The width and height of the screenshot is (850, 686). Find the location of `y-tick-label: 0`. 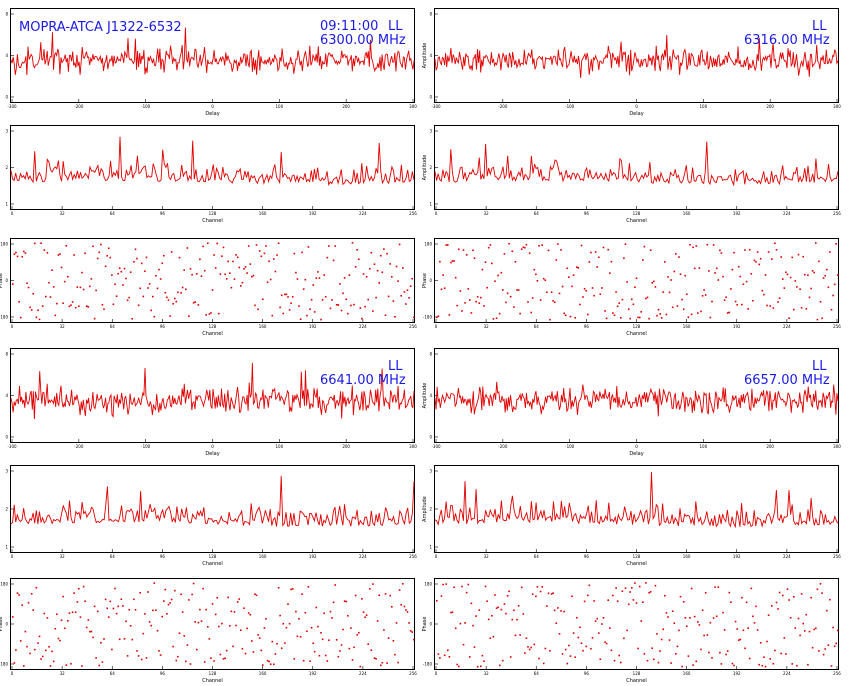

y-tick-label: 0 is located at coordinates (6, 97).